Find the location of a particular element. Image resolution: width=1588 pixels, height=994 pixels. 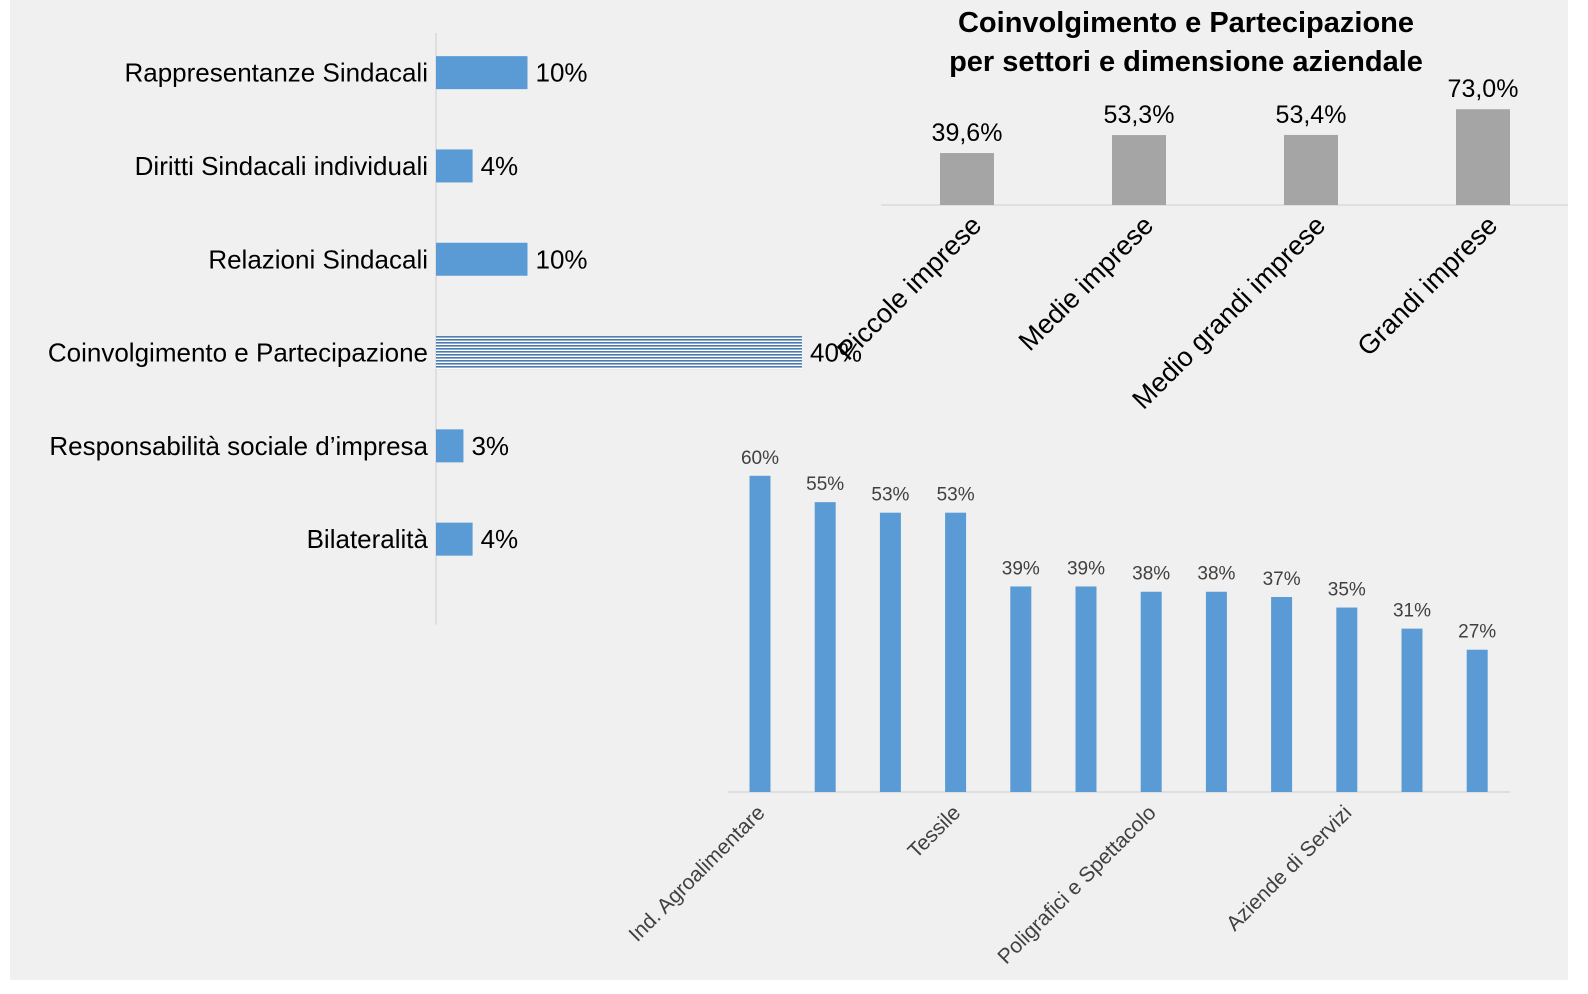

hbar-data-label: 3% is located at coordinates (490, 446).